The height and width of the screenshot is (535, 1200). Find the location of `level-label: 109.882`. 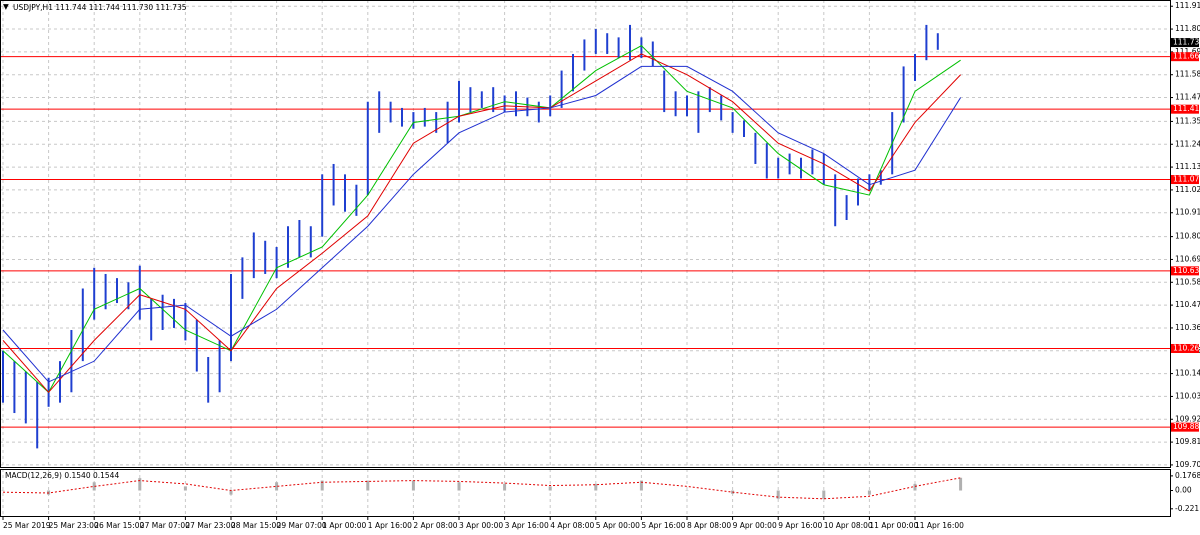

level-label: 109.882 is located at coordinates (1186, 426).